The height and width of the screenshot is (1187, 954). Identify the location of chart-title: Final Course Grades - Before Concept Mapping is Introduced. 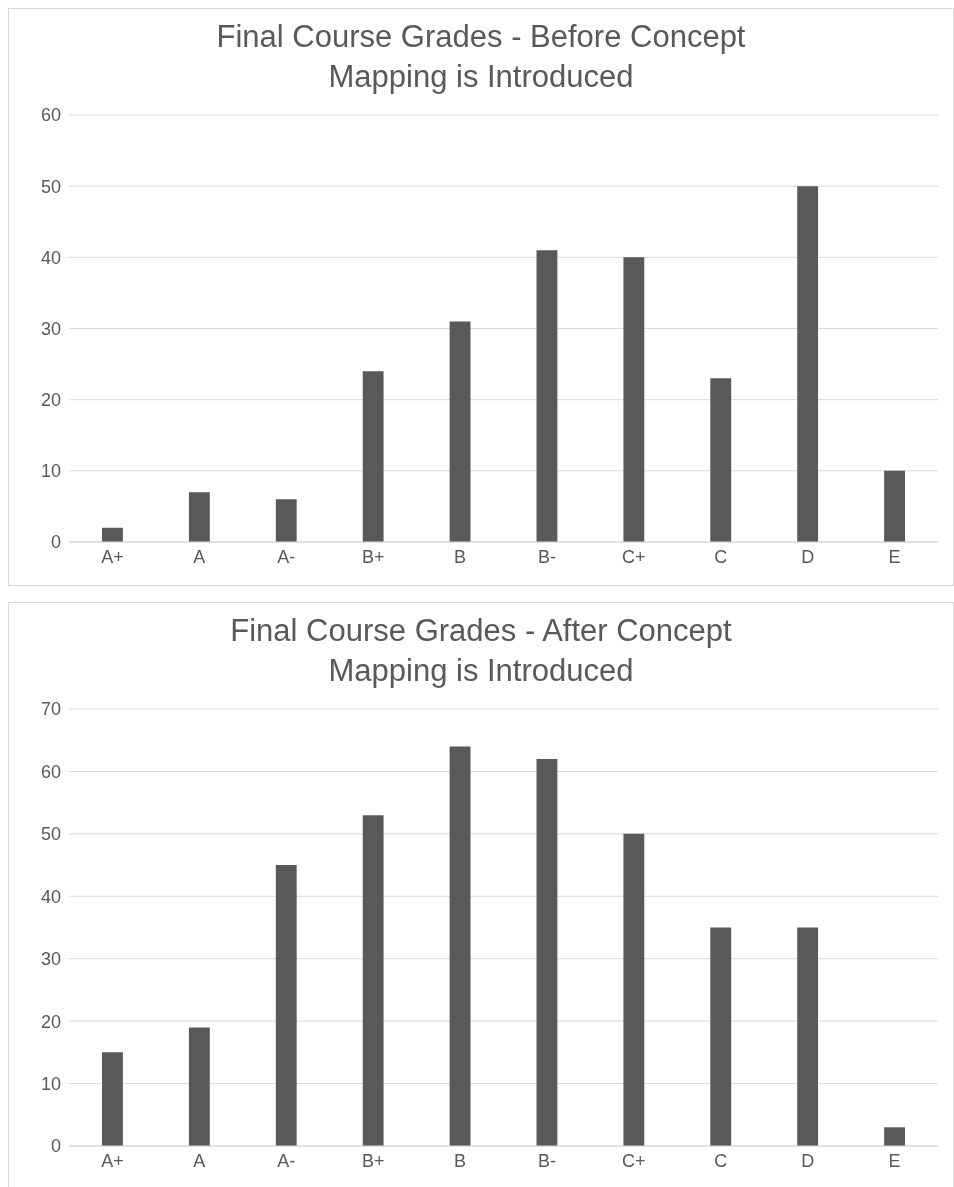
(481, 57).